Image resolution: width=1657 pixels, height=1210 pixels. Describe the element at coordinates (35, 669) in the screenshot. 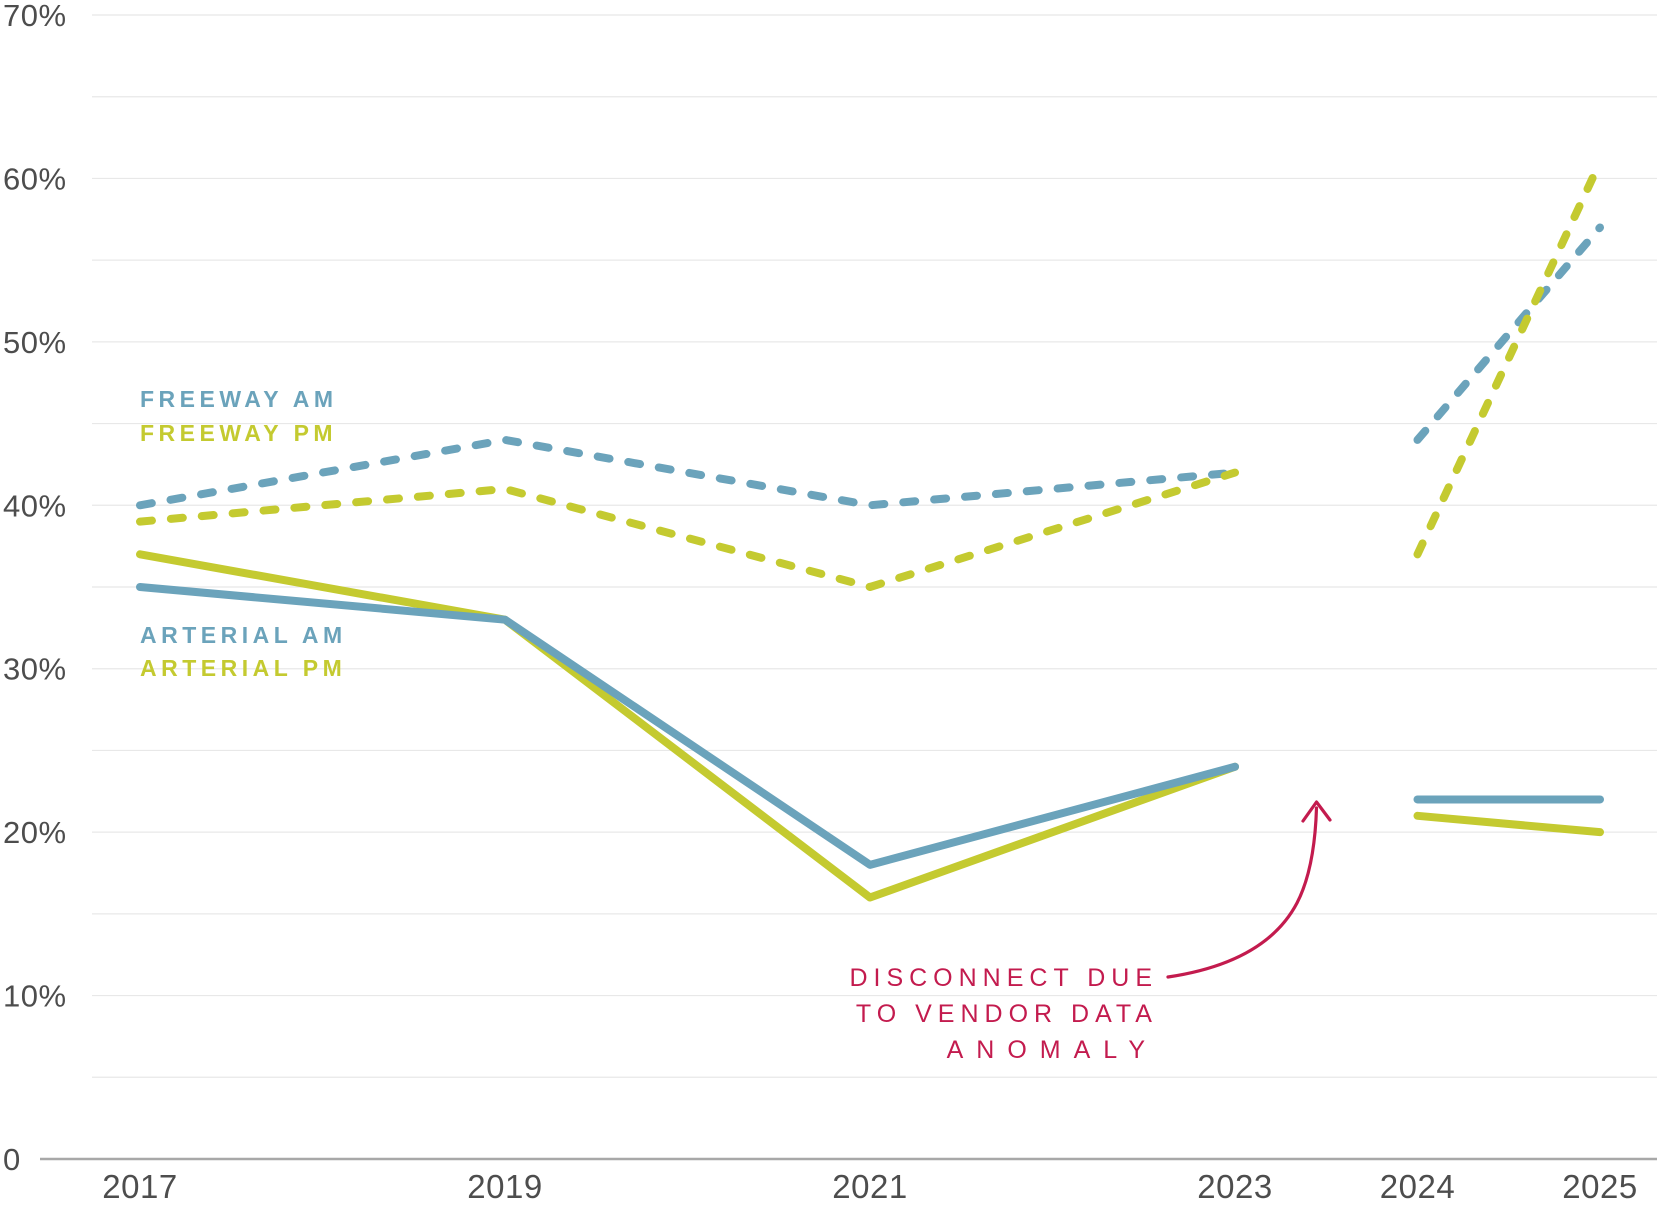

I see `y-tick-label: 30%` at that location.